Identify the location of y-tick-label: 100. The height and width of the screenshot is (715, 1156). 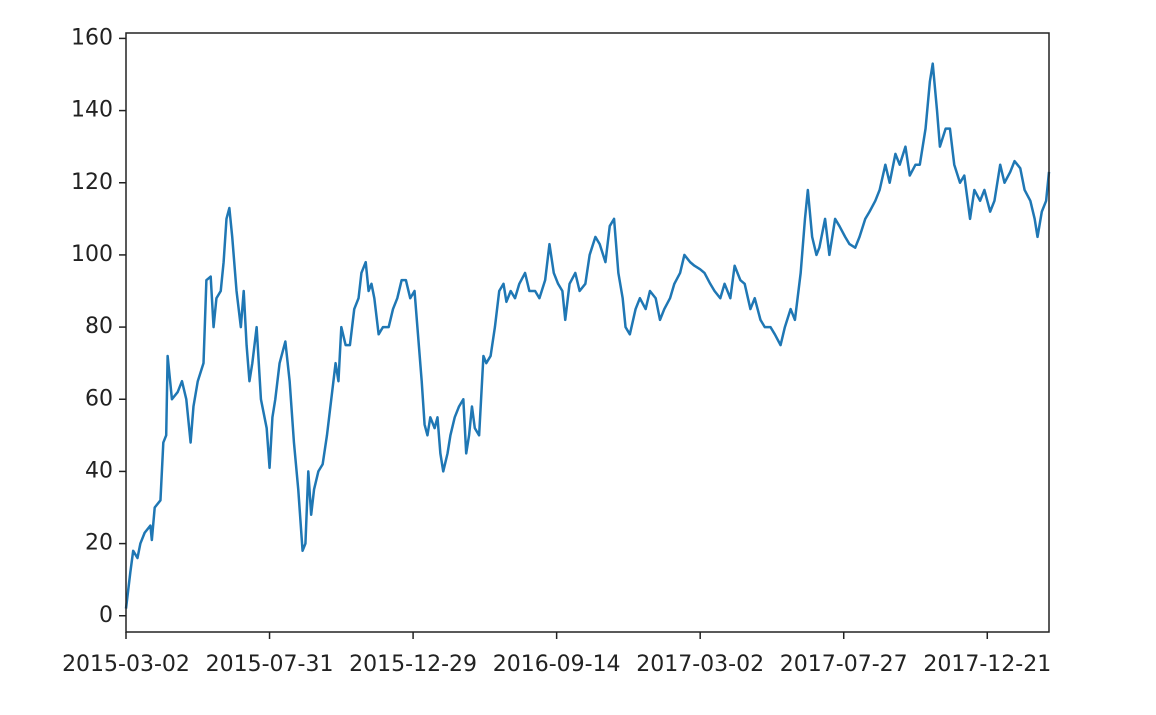
(92, 254).